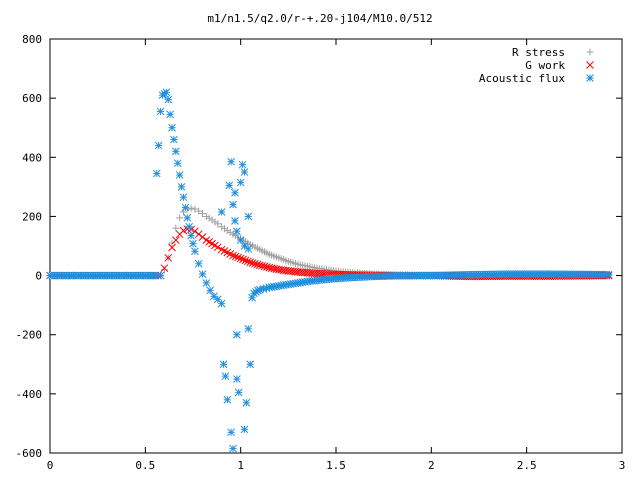 This screenshot has height=480, width=640. Describe the element at coordinates (240, 465) in the screenshot. I see `x-tick-label: 1` at that location.